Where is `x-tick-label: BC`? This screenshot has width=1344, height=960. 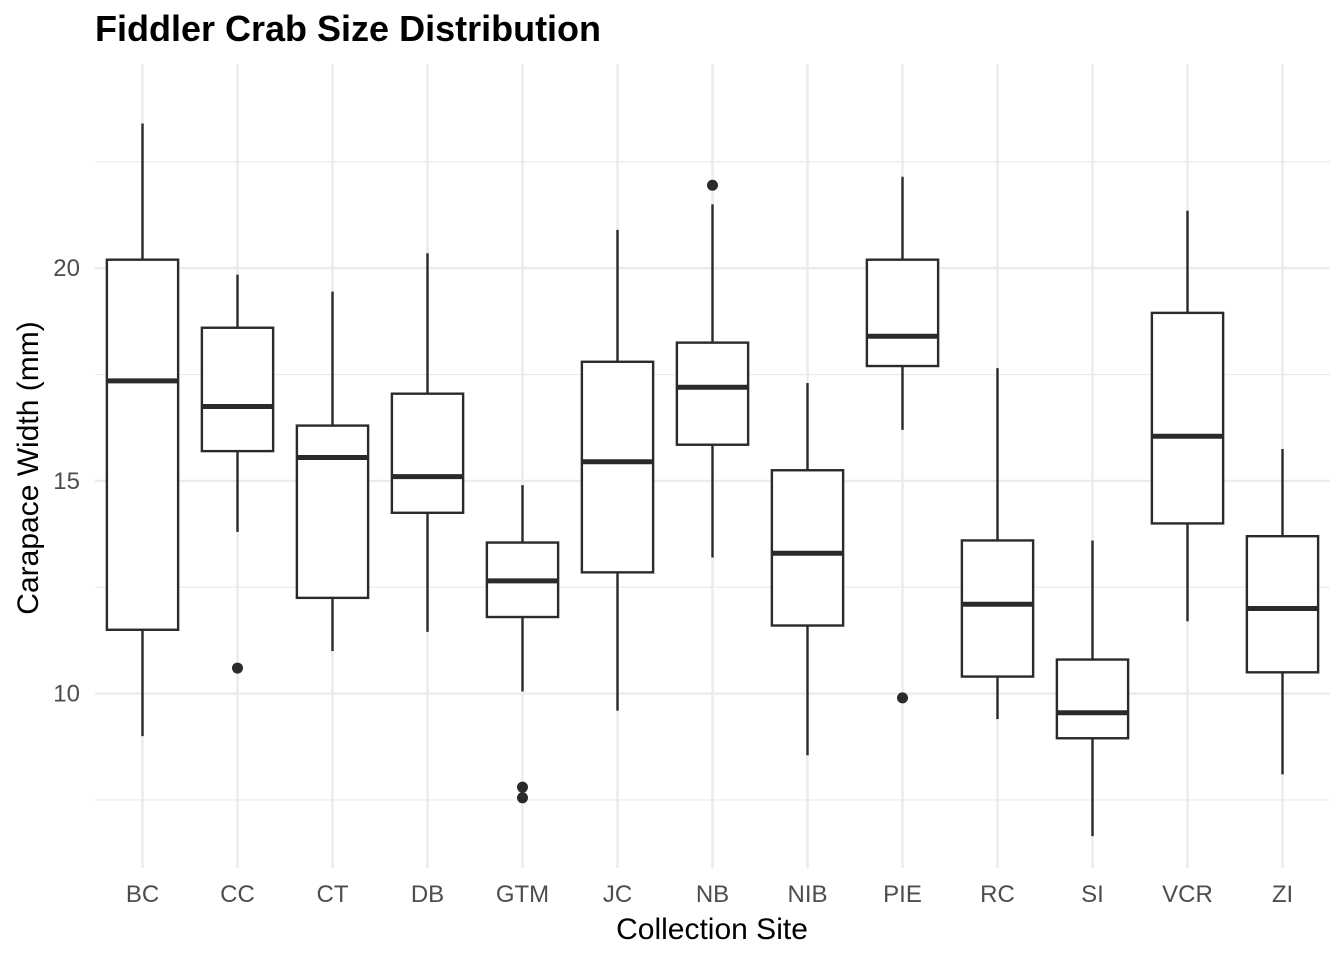 x-tick-label: BC is located at coordinates (142, 894).